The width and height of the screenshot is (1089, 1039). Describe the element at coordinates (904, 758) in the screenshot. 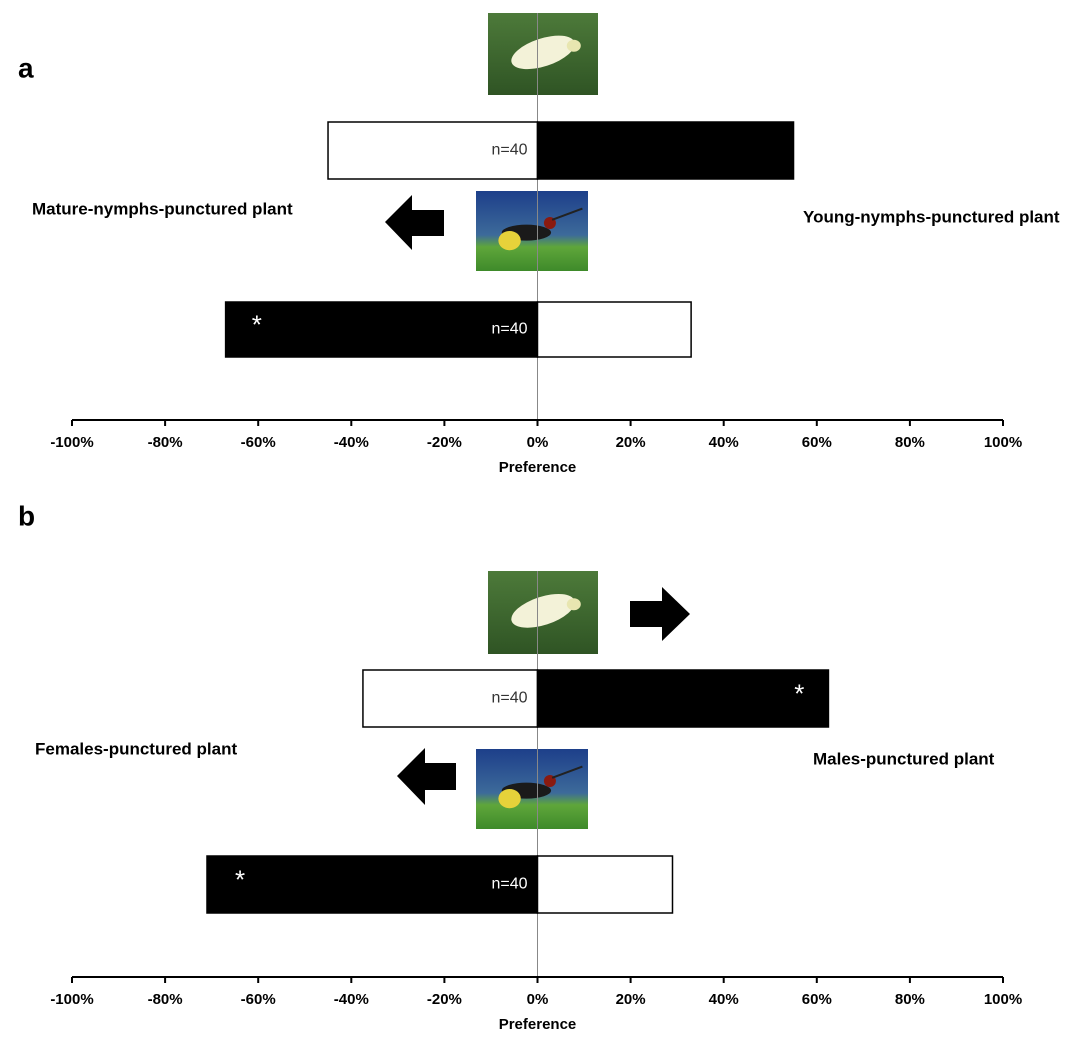

I see `right-label: Males-punctured plant` at that location.